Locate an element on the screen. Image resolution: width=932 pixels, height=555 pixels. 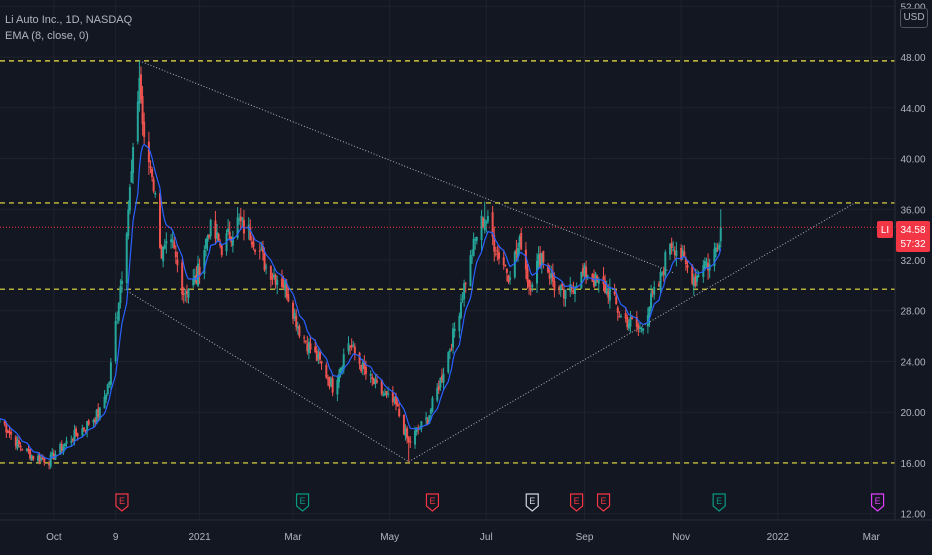
time-tick-label: 2021 is located at coordinates (199, 537).